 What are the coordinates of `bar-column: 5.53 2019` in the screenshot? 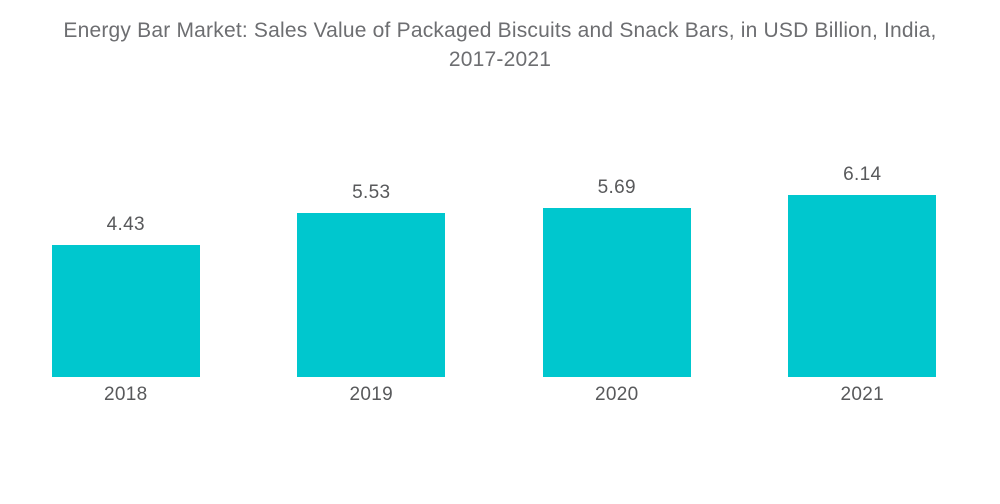 It's located at (372, 293).